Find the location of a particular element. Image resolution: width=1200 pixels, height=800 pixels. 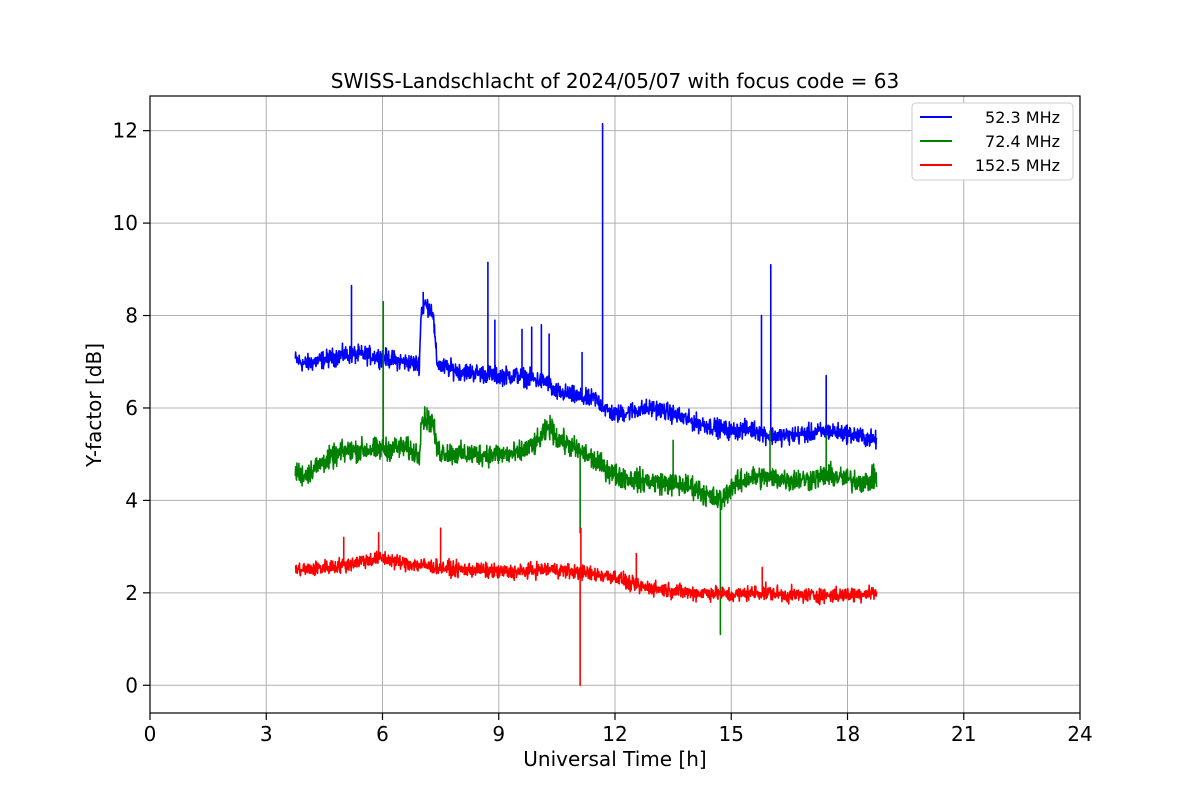

x-axis: 0 3 6 9 12 15 18 21 24 is located at coordinates (618, 729).